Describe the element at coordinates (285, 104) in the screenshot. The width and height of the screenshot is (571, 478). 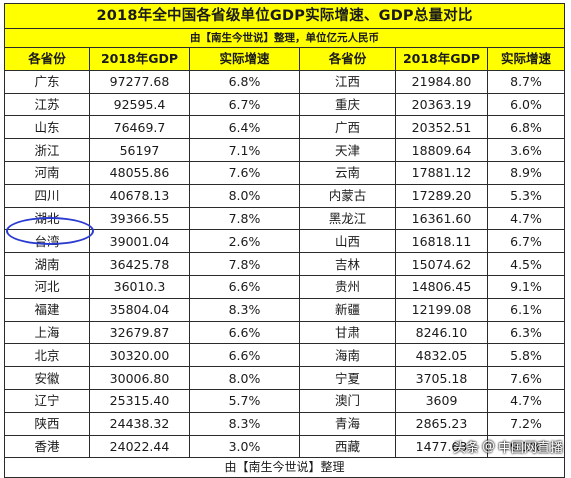
I see `table-row: 江苏 92595.4 6.7% 重庆 20363.19 6.0%` at that location.